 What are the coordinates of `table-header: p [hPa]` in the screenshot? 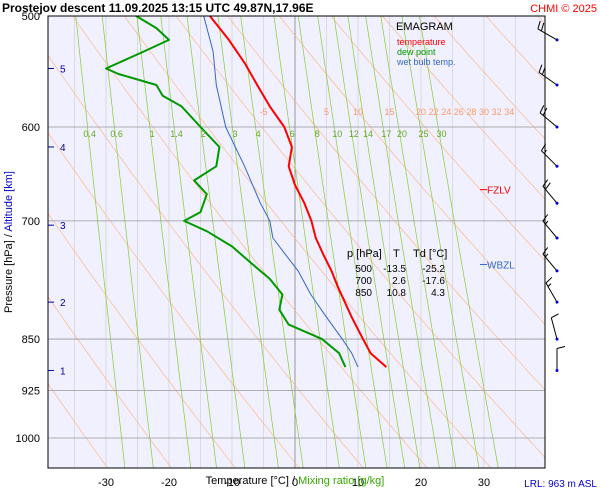 It's located at (364, 254).